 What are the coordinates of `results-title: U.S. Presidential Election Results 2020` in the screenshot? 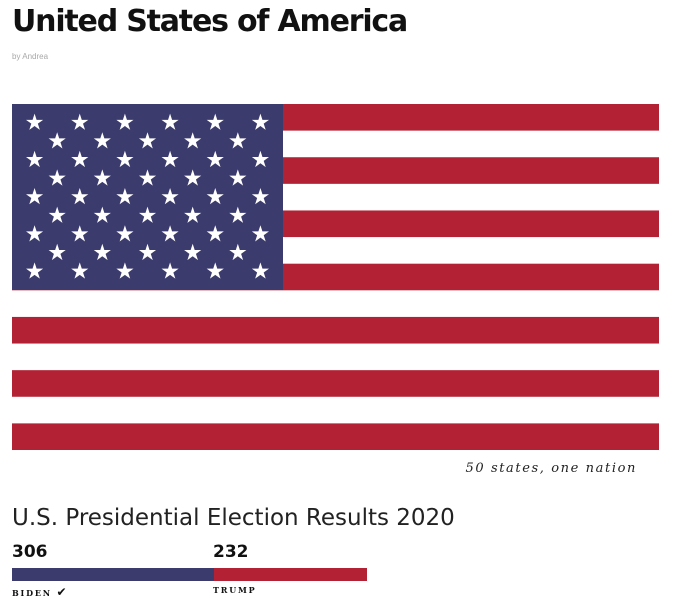 It's located at (233, 518).